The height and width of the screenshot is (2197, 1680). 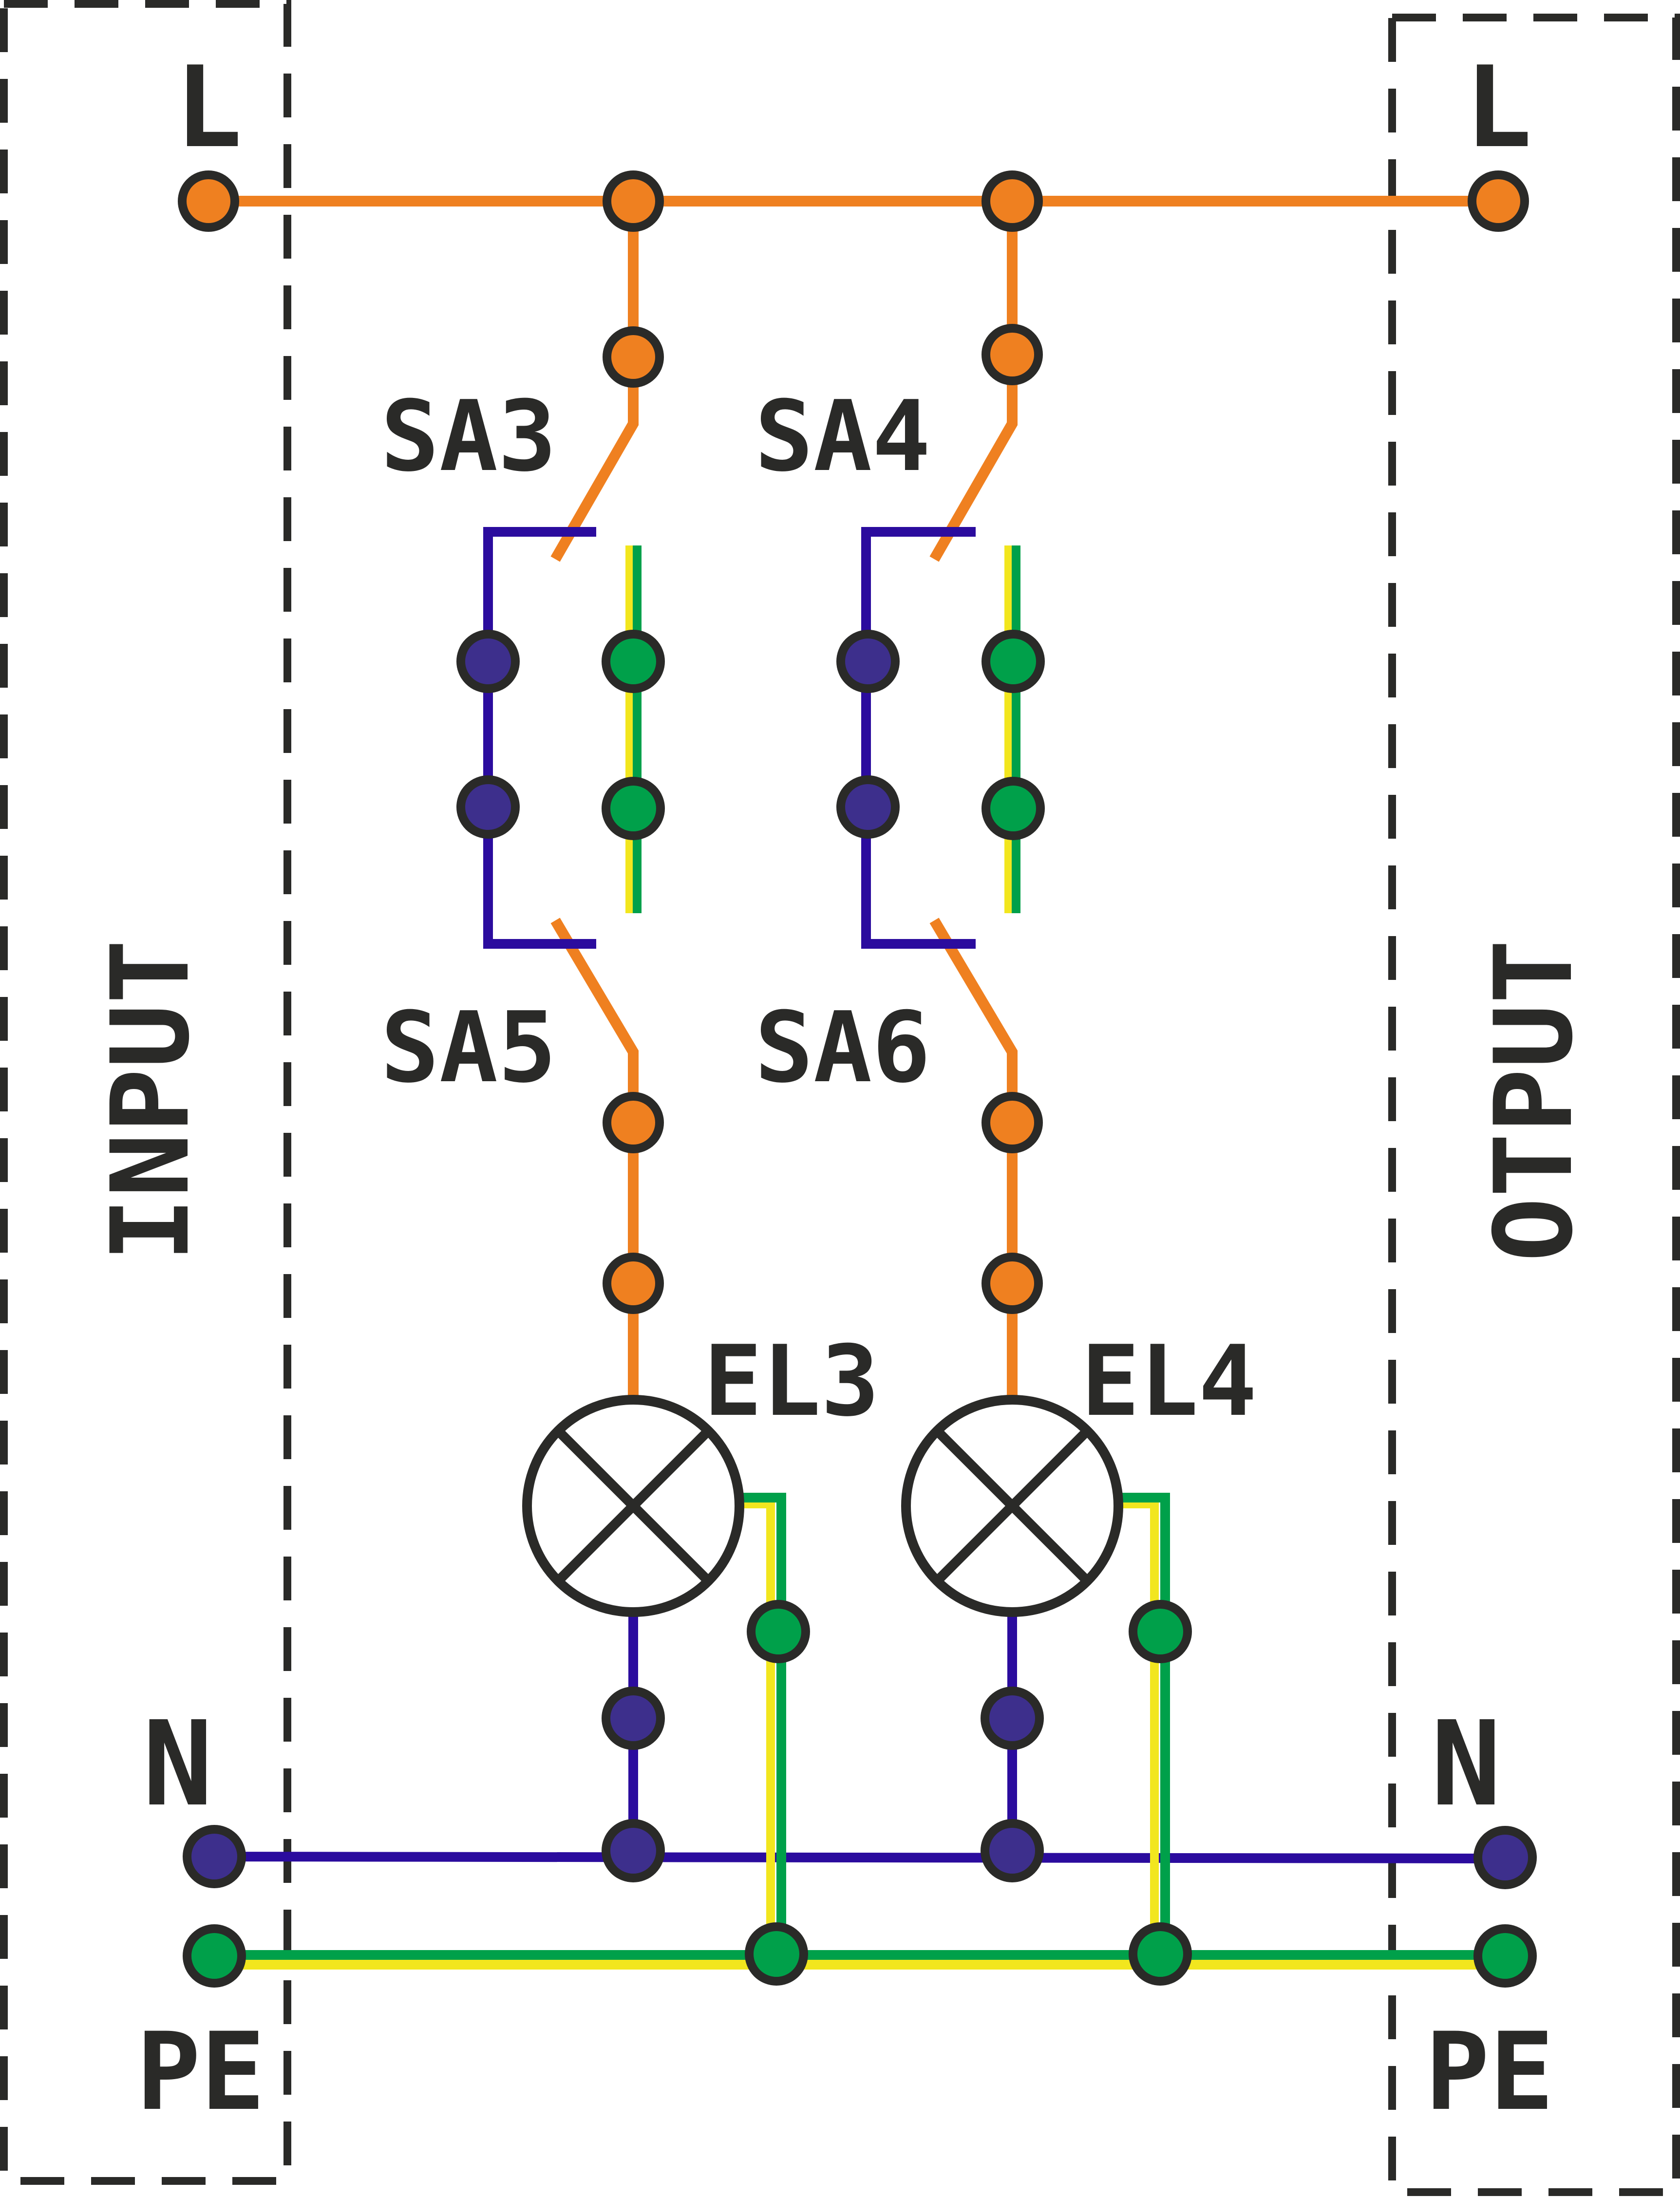 I want to click on terminal-pe-input, so click(x=214, y=1956).